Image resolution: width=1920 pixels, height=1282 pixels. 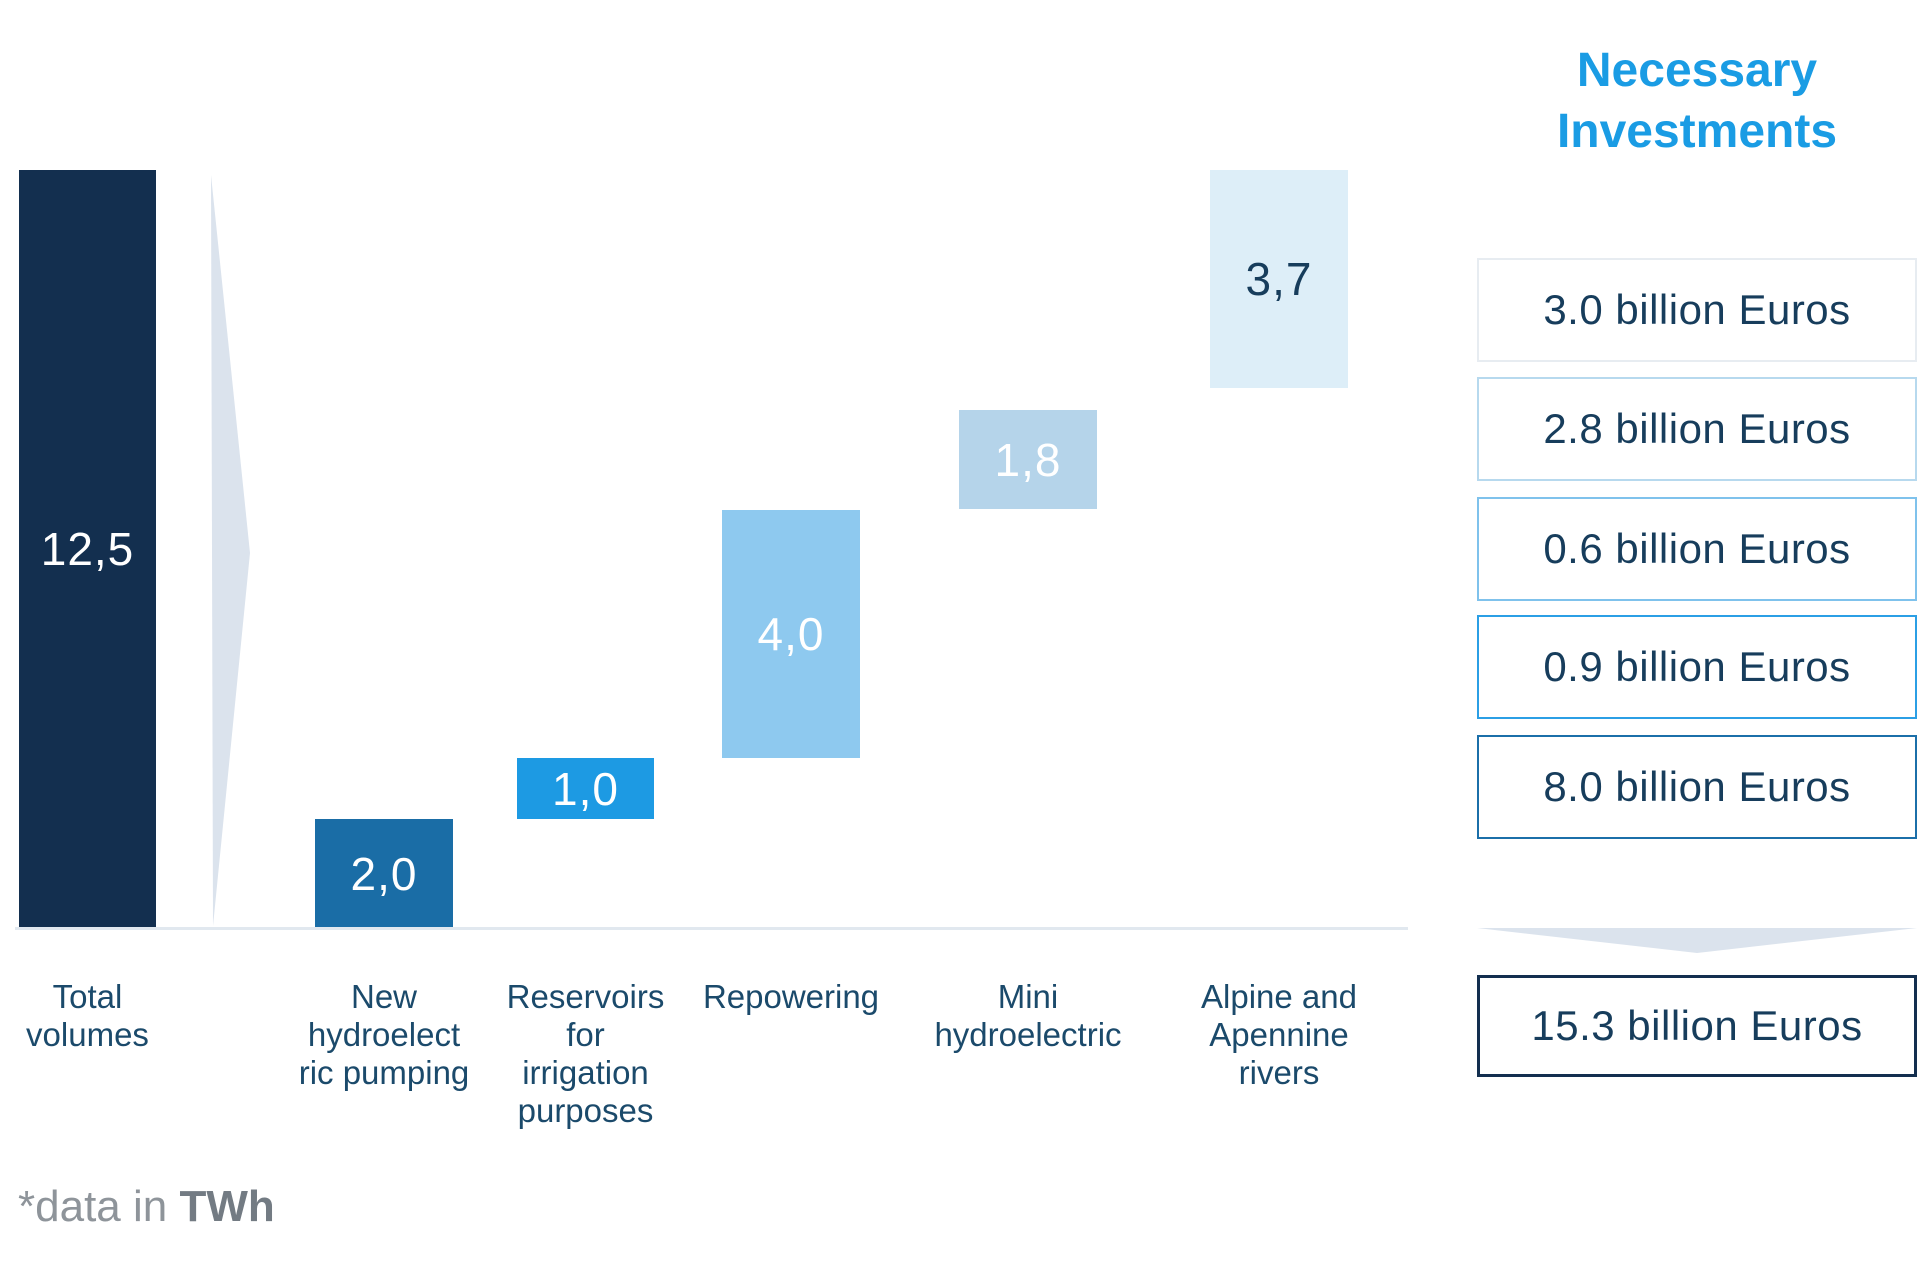 What do you see at coordinates (1697, 101) in the screenshot?
I see `panel-title: Necessary Investments` at bounding box center [1697, 101].